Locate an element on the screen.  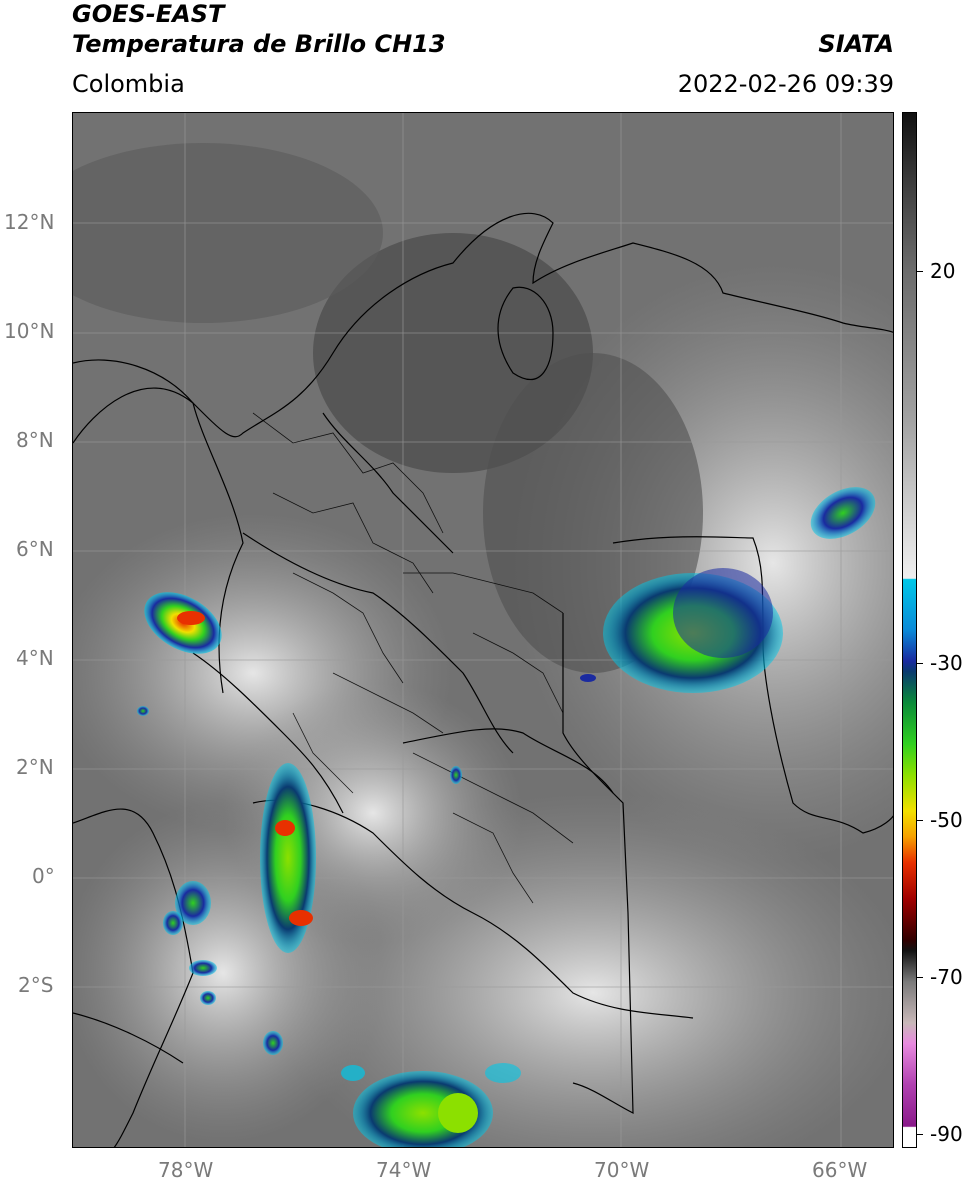
lat-label: 0° is located at coordinates (43, 876).